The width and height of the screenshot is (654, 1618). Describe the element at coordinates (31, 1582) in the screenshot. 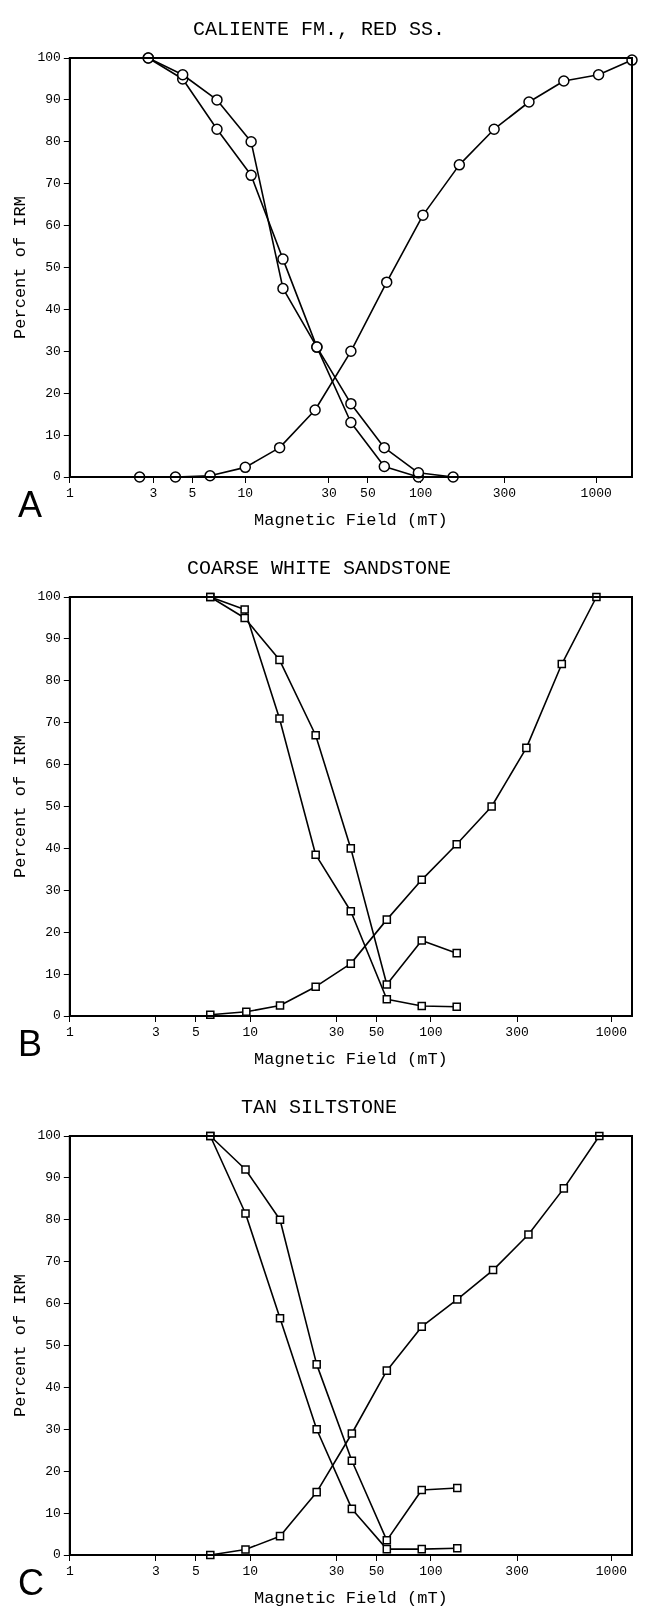

I see `text: C` at that location.